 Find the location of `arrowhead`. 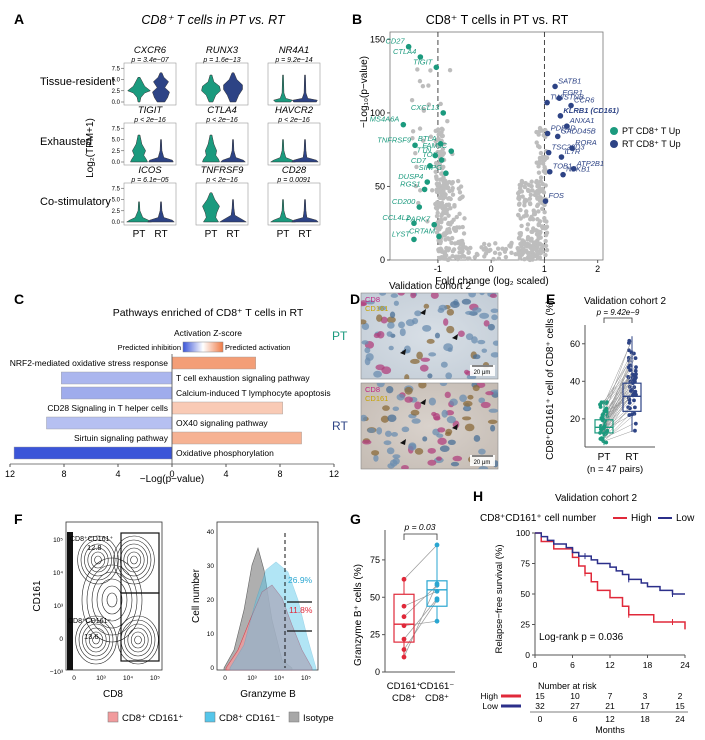

arrowhead is located at coordinates (423, 402).